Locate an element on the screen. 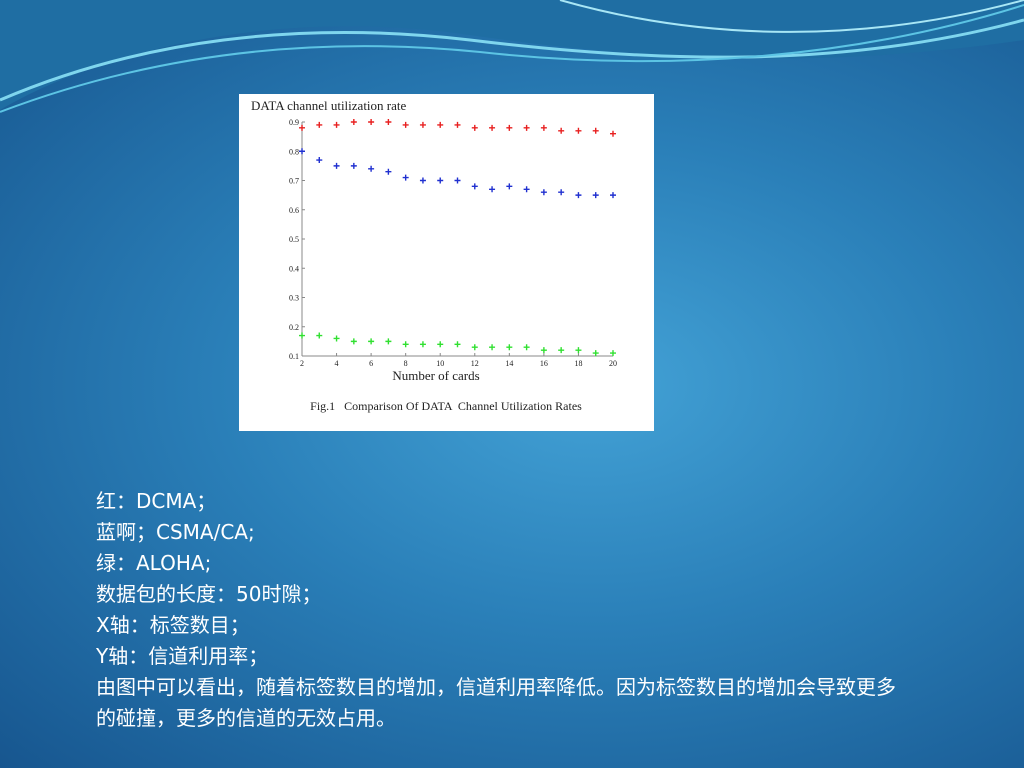 Image resolution: width=1024 pixels, height=768 pixels. x-axis-label: Number of cards is located at coordinates (435, 375).